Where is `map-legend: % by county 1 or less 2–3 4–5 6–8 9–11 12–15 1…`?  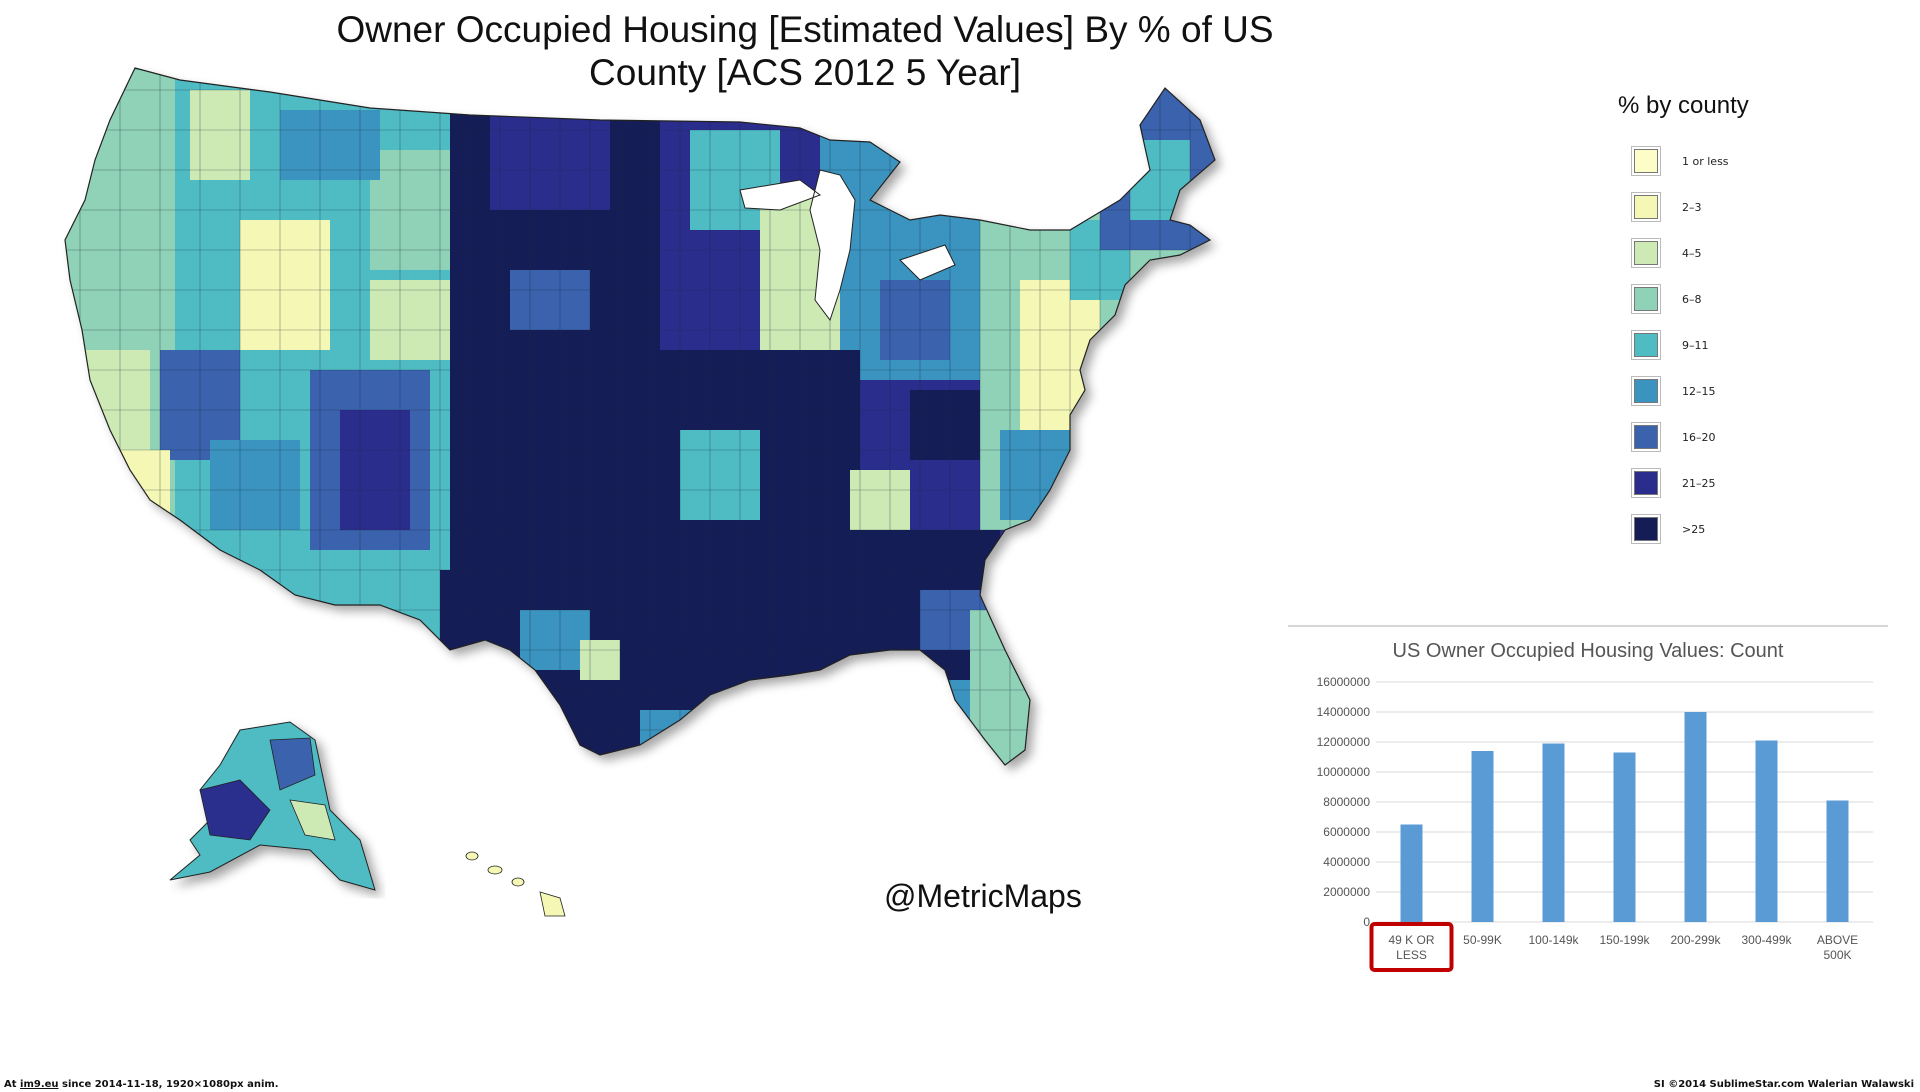
map-legend: % by county 1 or less 2–3 4–5 6–8 9–11 12–15 1… is located at coordinates (1730, 322).